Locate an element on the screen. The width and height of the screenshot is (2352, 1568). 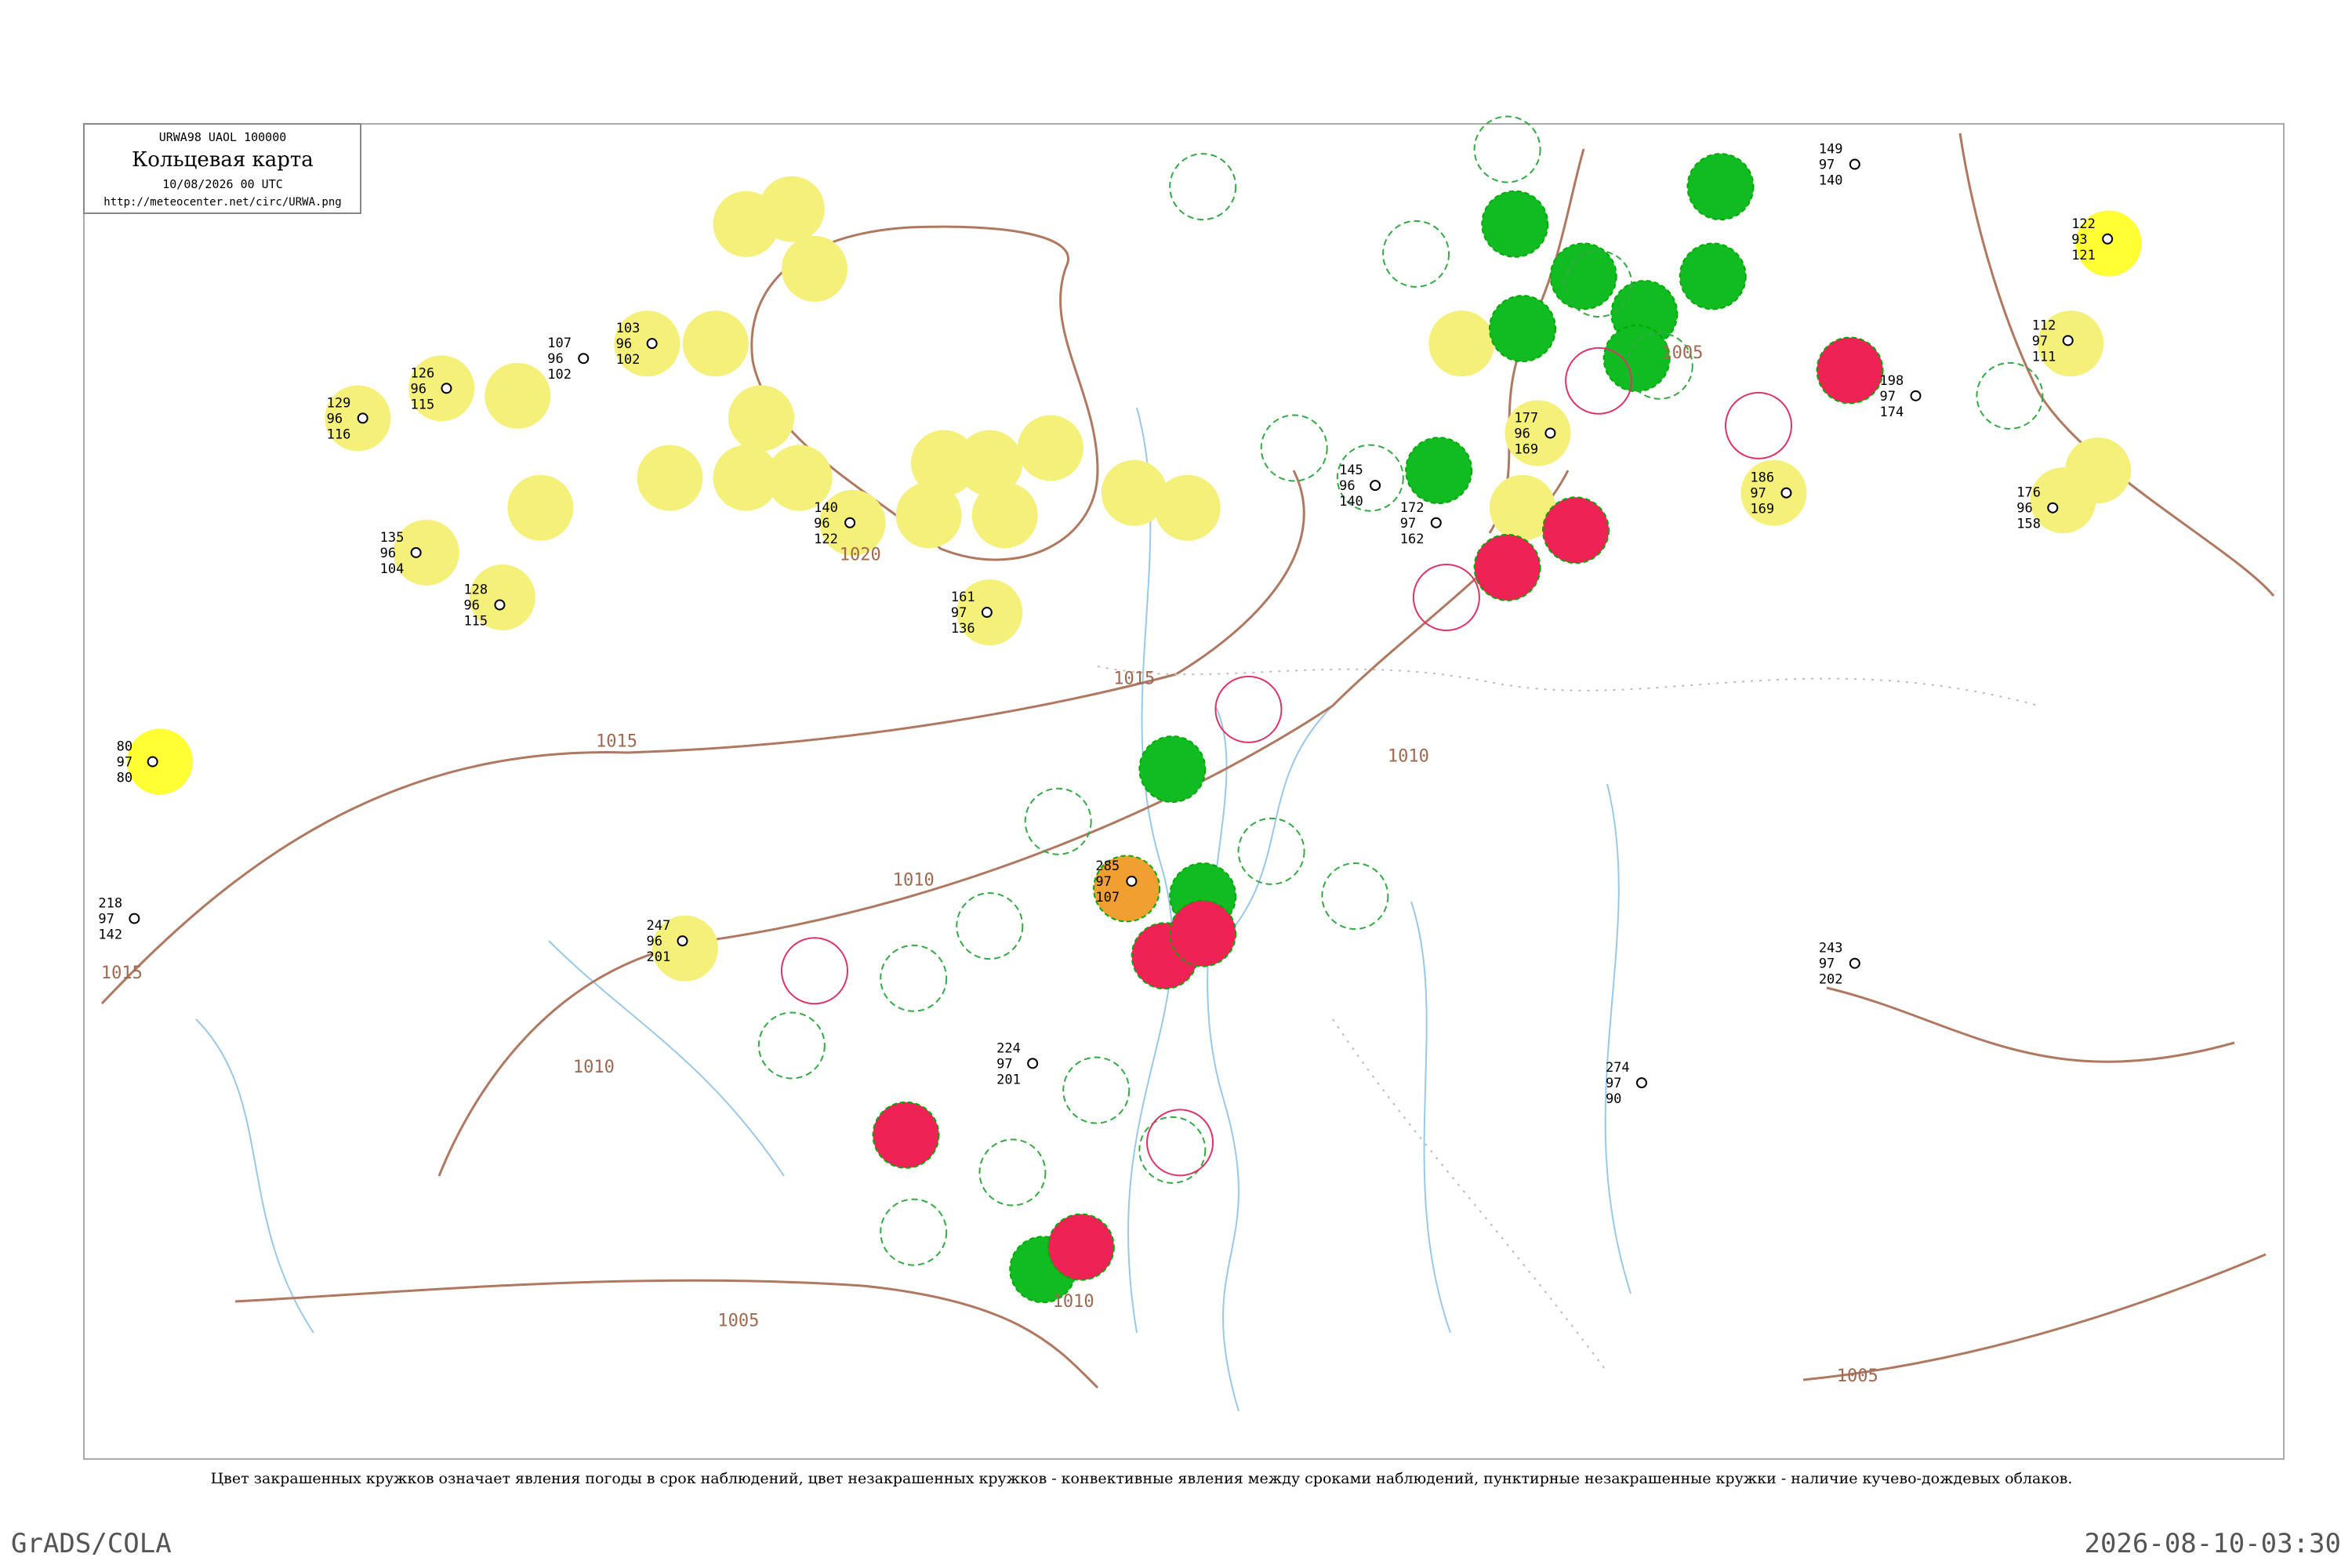
station-pressure: 103 is located at coordinates (628, 328).